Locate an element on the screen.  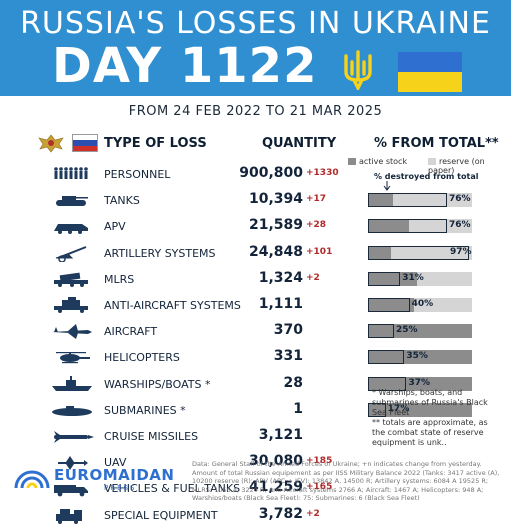
row-quantity: 28 is located at coordinates (293, 382).